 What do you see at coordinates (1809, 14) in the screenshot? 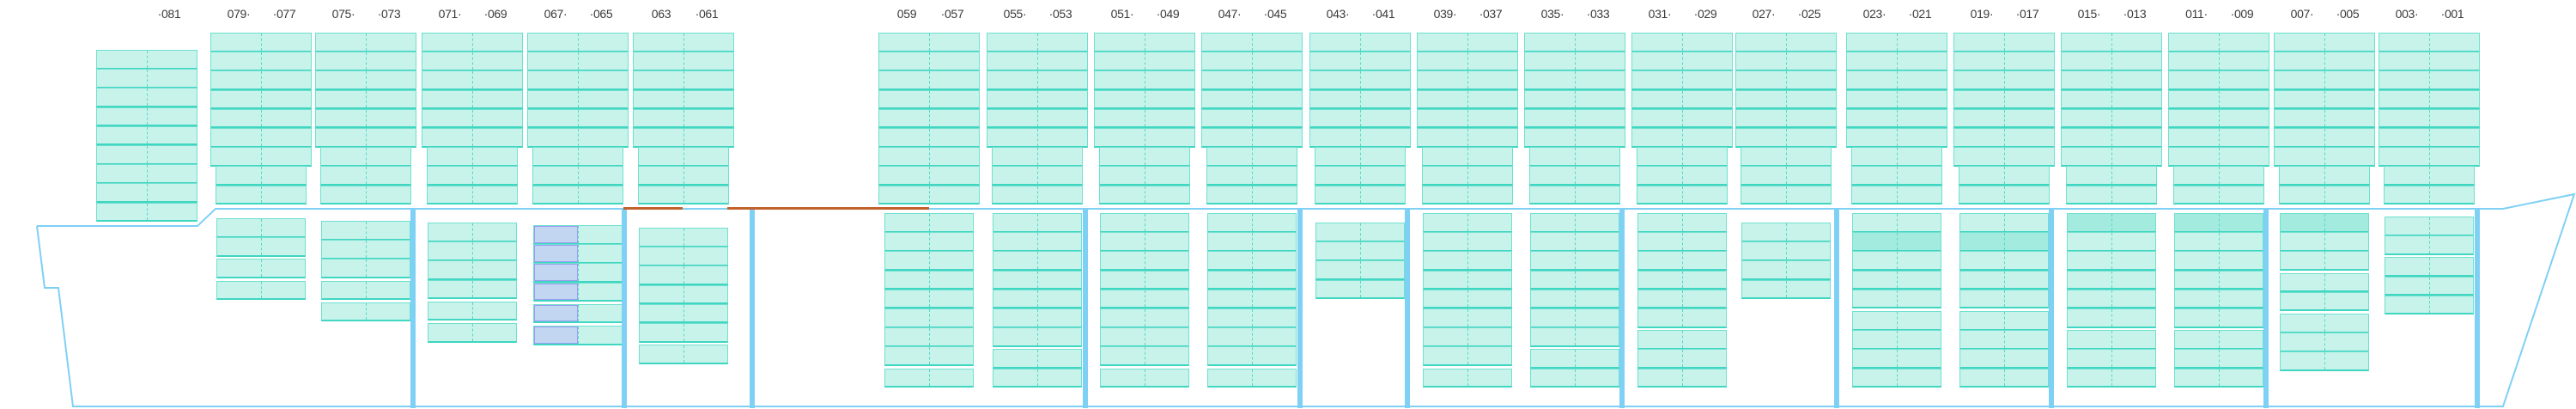
I see `bay-label: ·025` at bounding box center [1809, 14].